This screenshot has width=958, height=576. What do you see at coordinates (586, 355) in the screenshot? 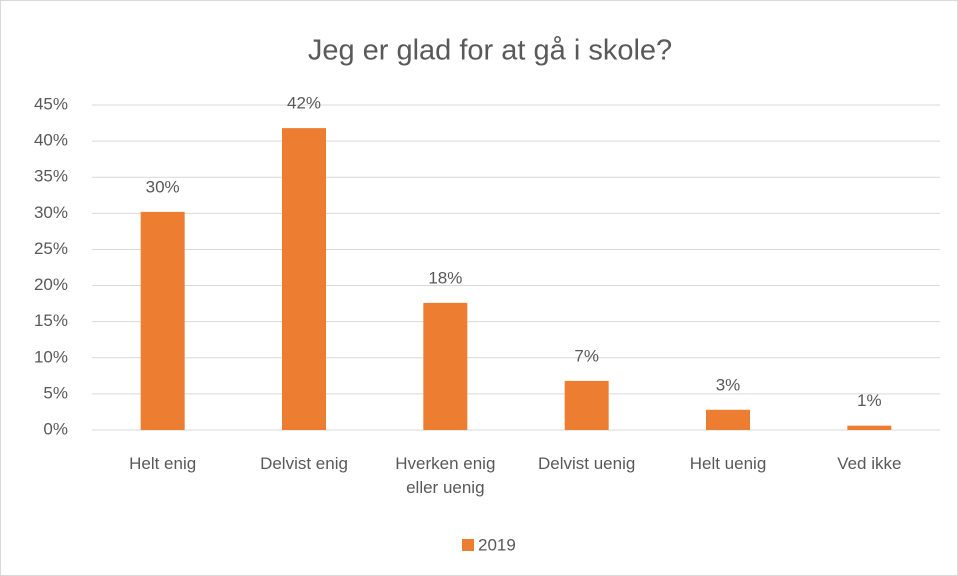
I see `data-label: 7%` at bounding box center [586, 355].